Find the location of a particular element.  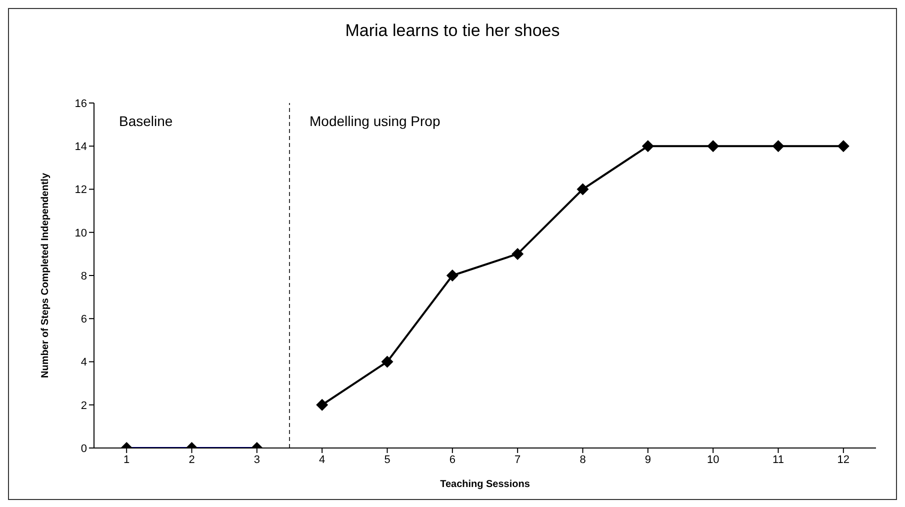

y-tick-label: 12 is located at coordinates (80, 190).